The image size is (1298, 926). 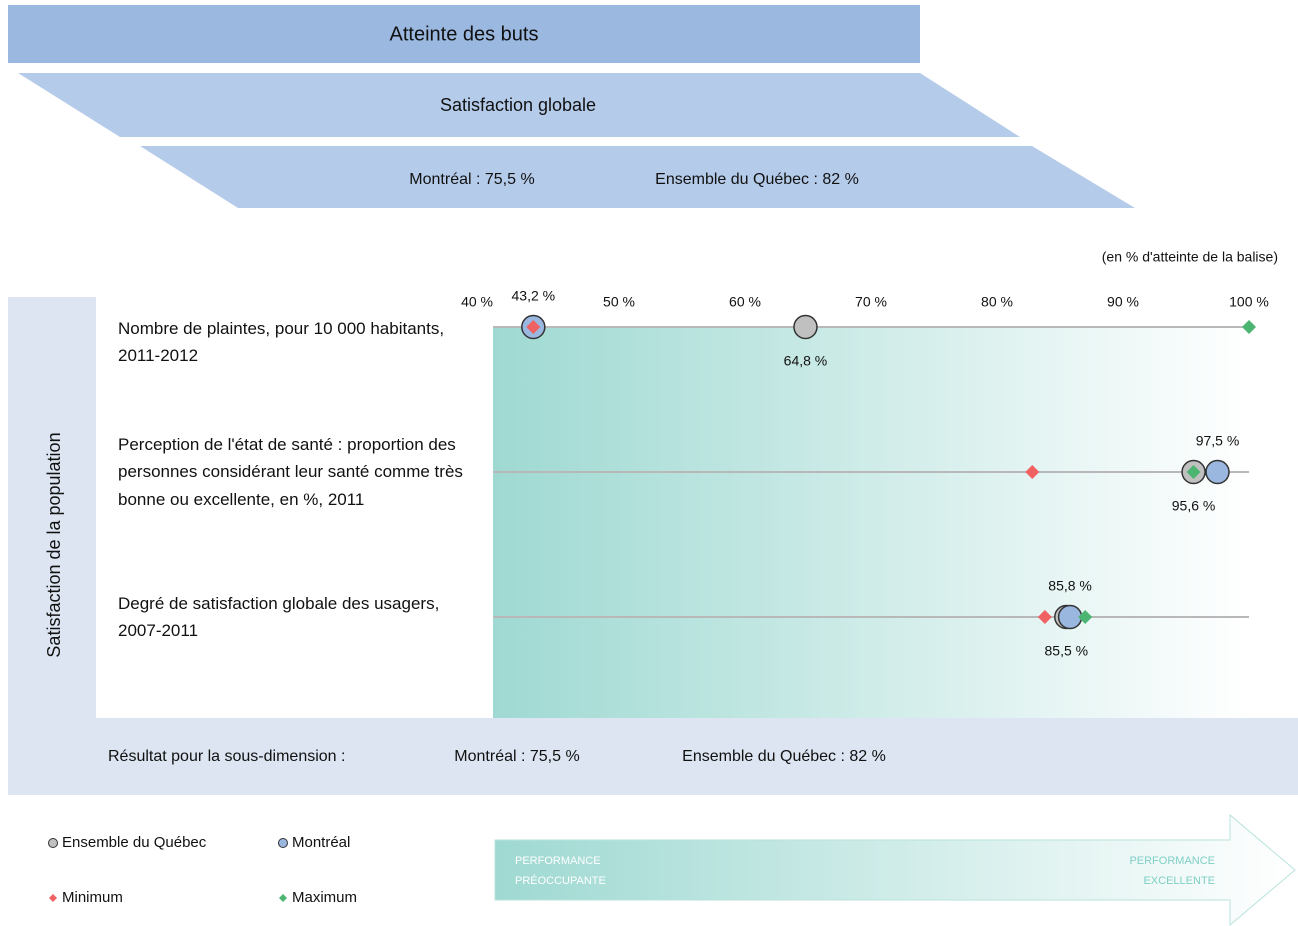 I want to click on arrow-label: excellente, so click(x=1179, y=881).